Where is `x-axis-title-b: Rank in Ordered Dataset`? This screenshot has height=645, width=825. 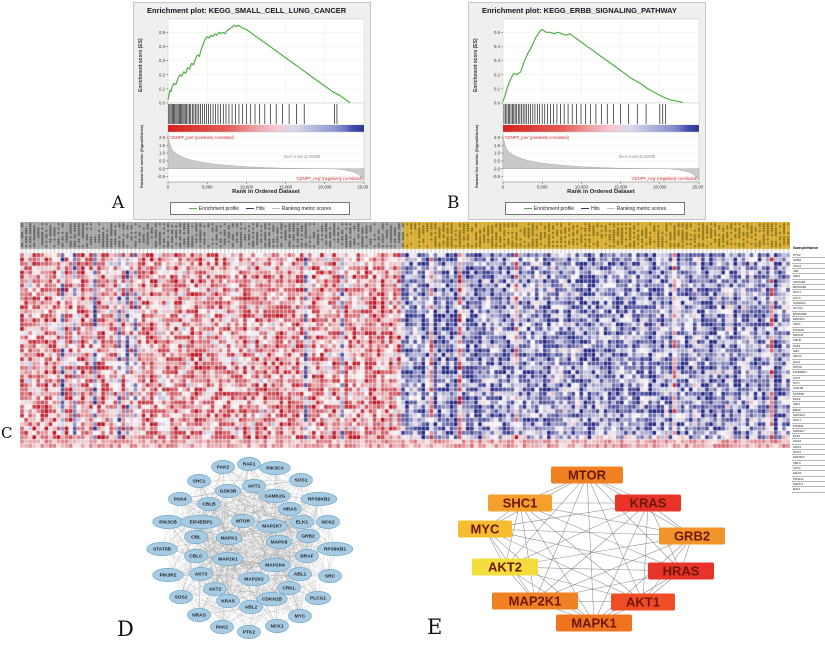
x-axis-title-b: Rank in Ordered Dataset is located at coordinates (601, 192).